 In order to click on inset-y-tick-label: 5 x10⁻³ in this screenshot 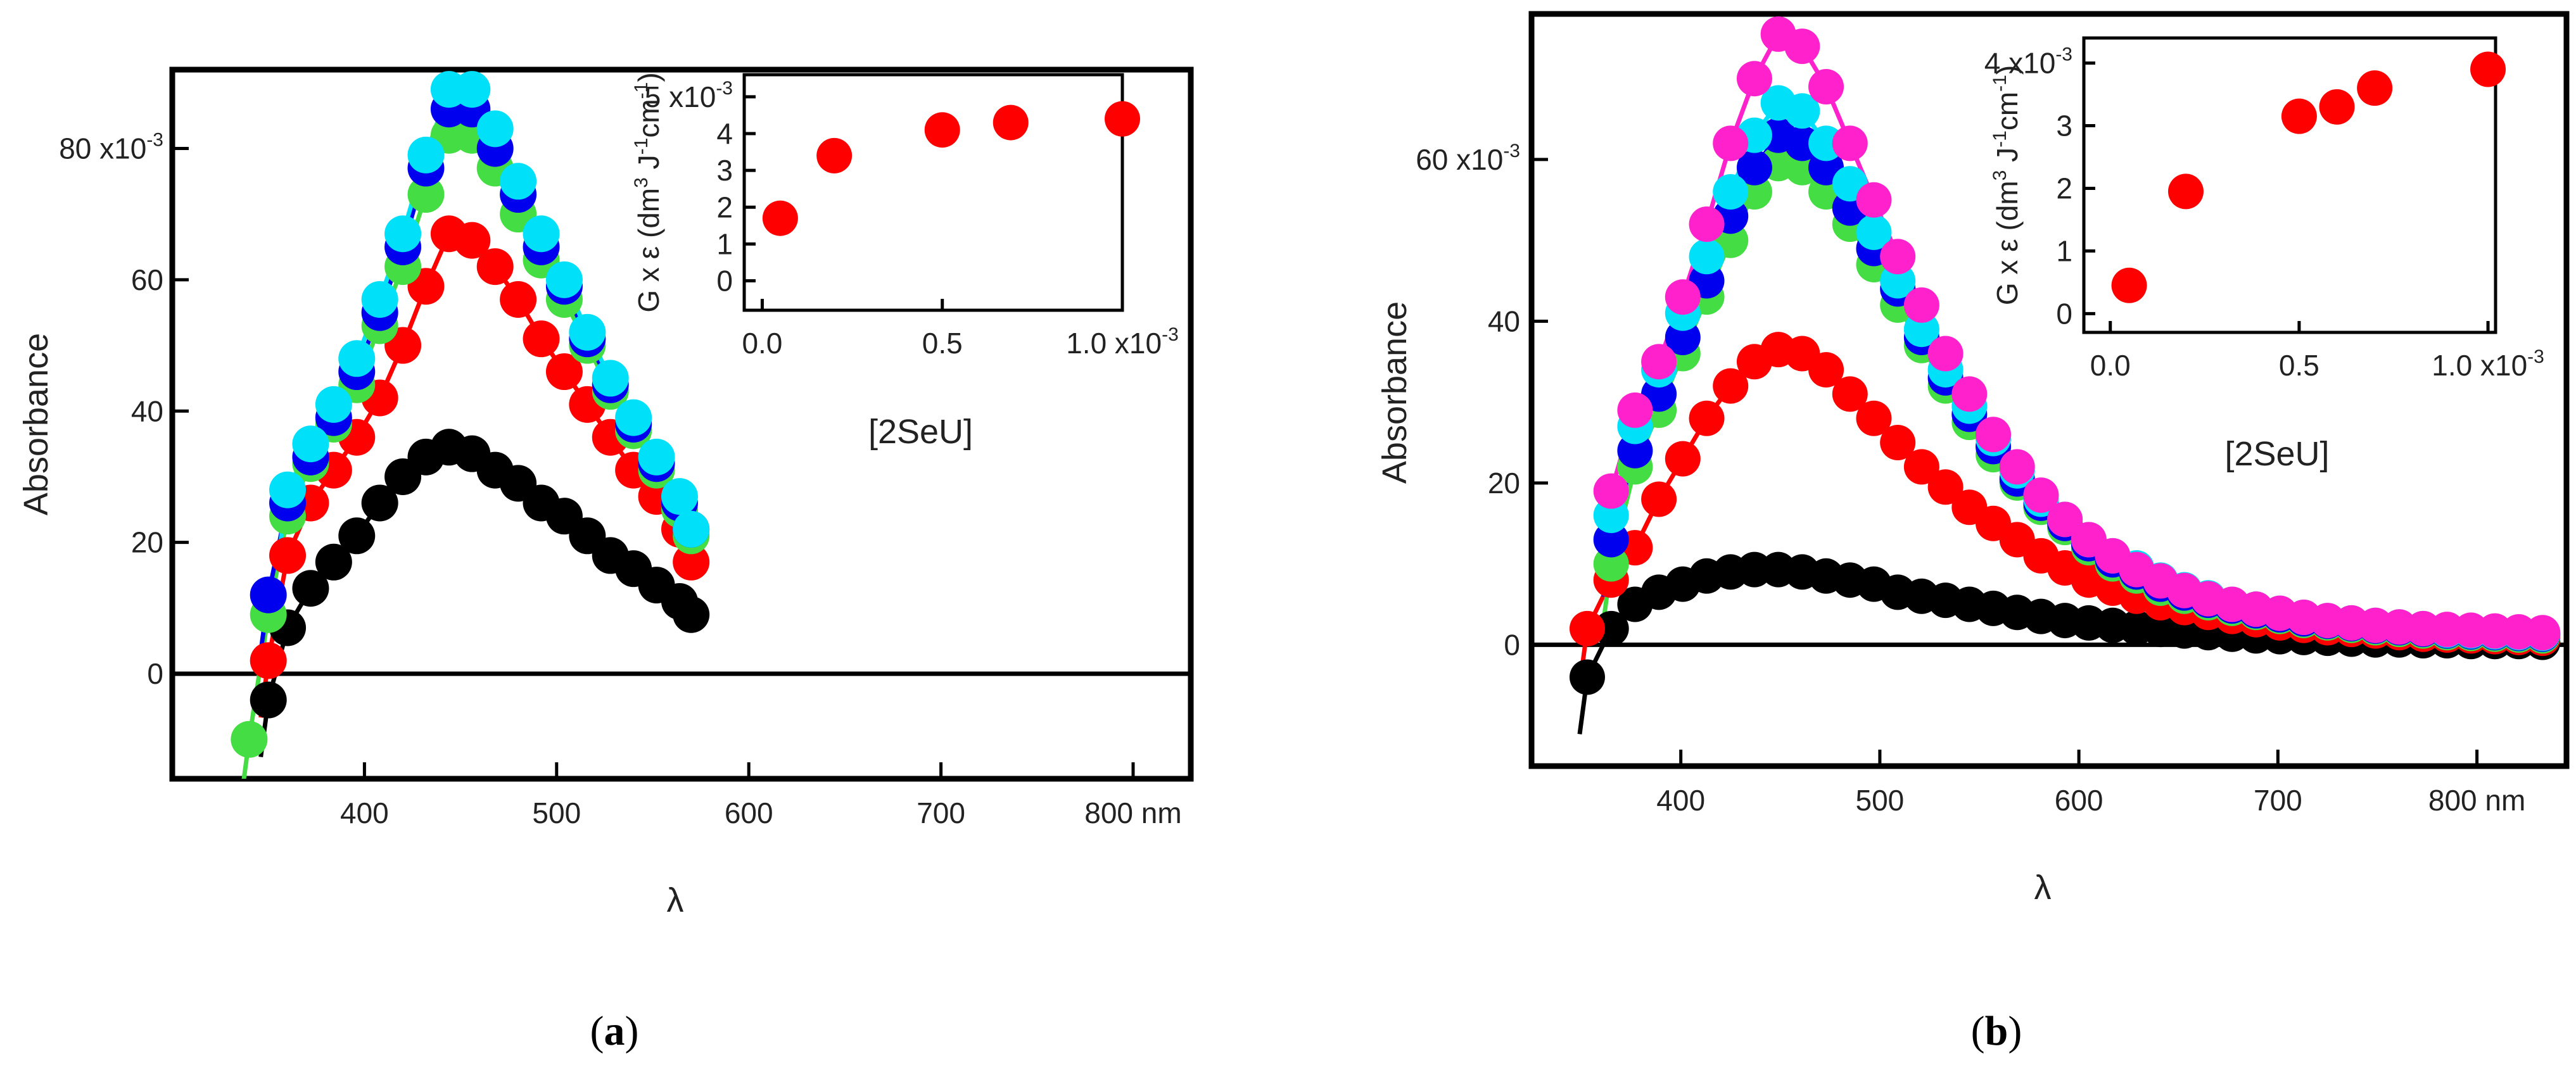, I will do `click(689, 96)`.